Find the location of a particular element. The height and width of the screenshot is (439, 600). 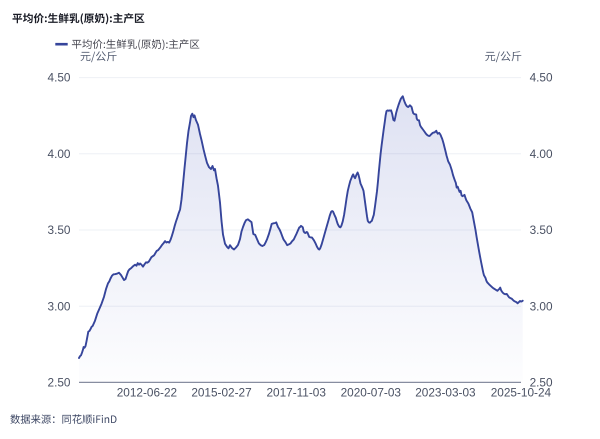

svg-text: 2023-03-03 is located at coordinates (445, 392).